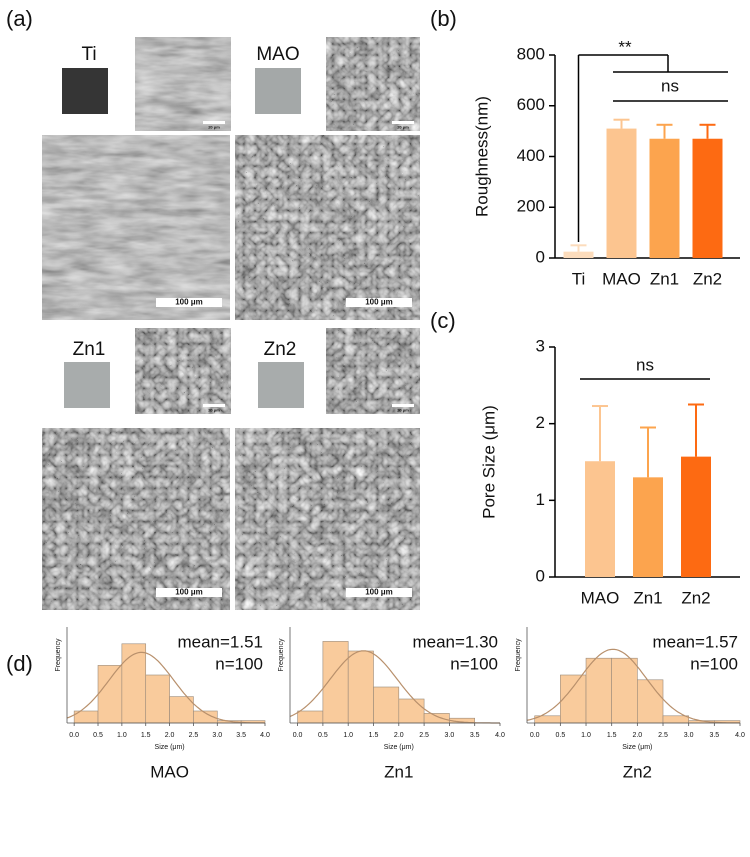 The image size is (750, 857). I want to click on panel-label: (a), so click(19, 18).